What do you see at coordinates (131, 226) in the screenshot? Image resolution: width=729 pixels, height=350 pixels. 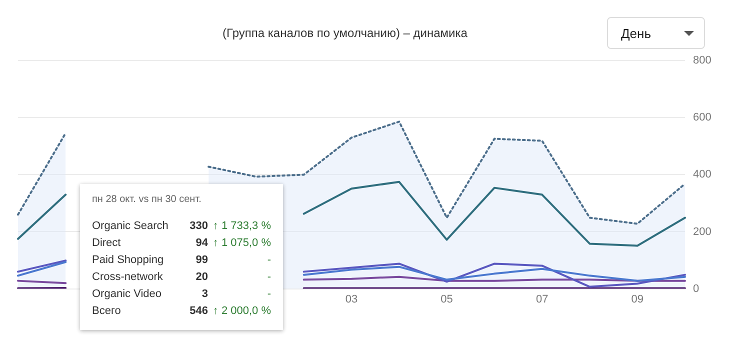 I see `annotation: Organic Search` at bounding box center [131, 226].